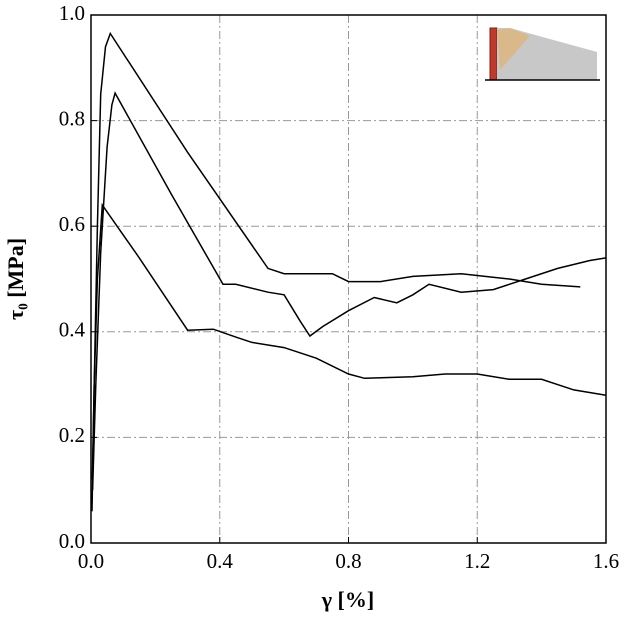  Describe the element at coordinates (513, 49) in the screenshot. I see `layer` at that location.